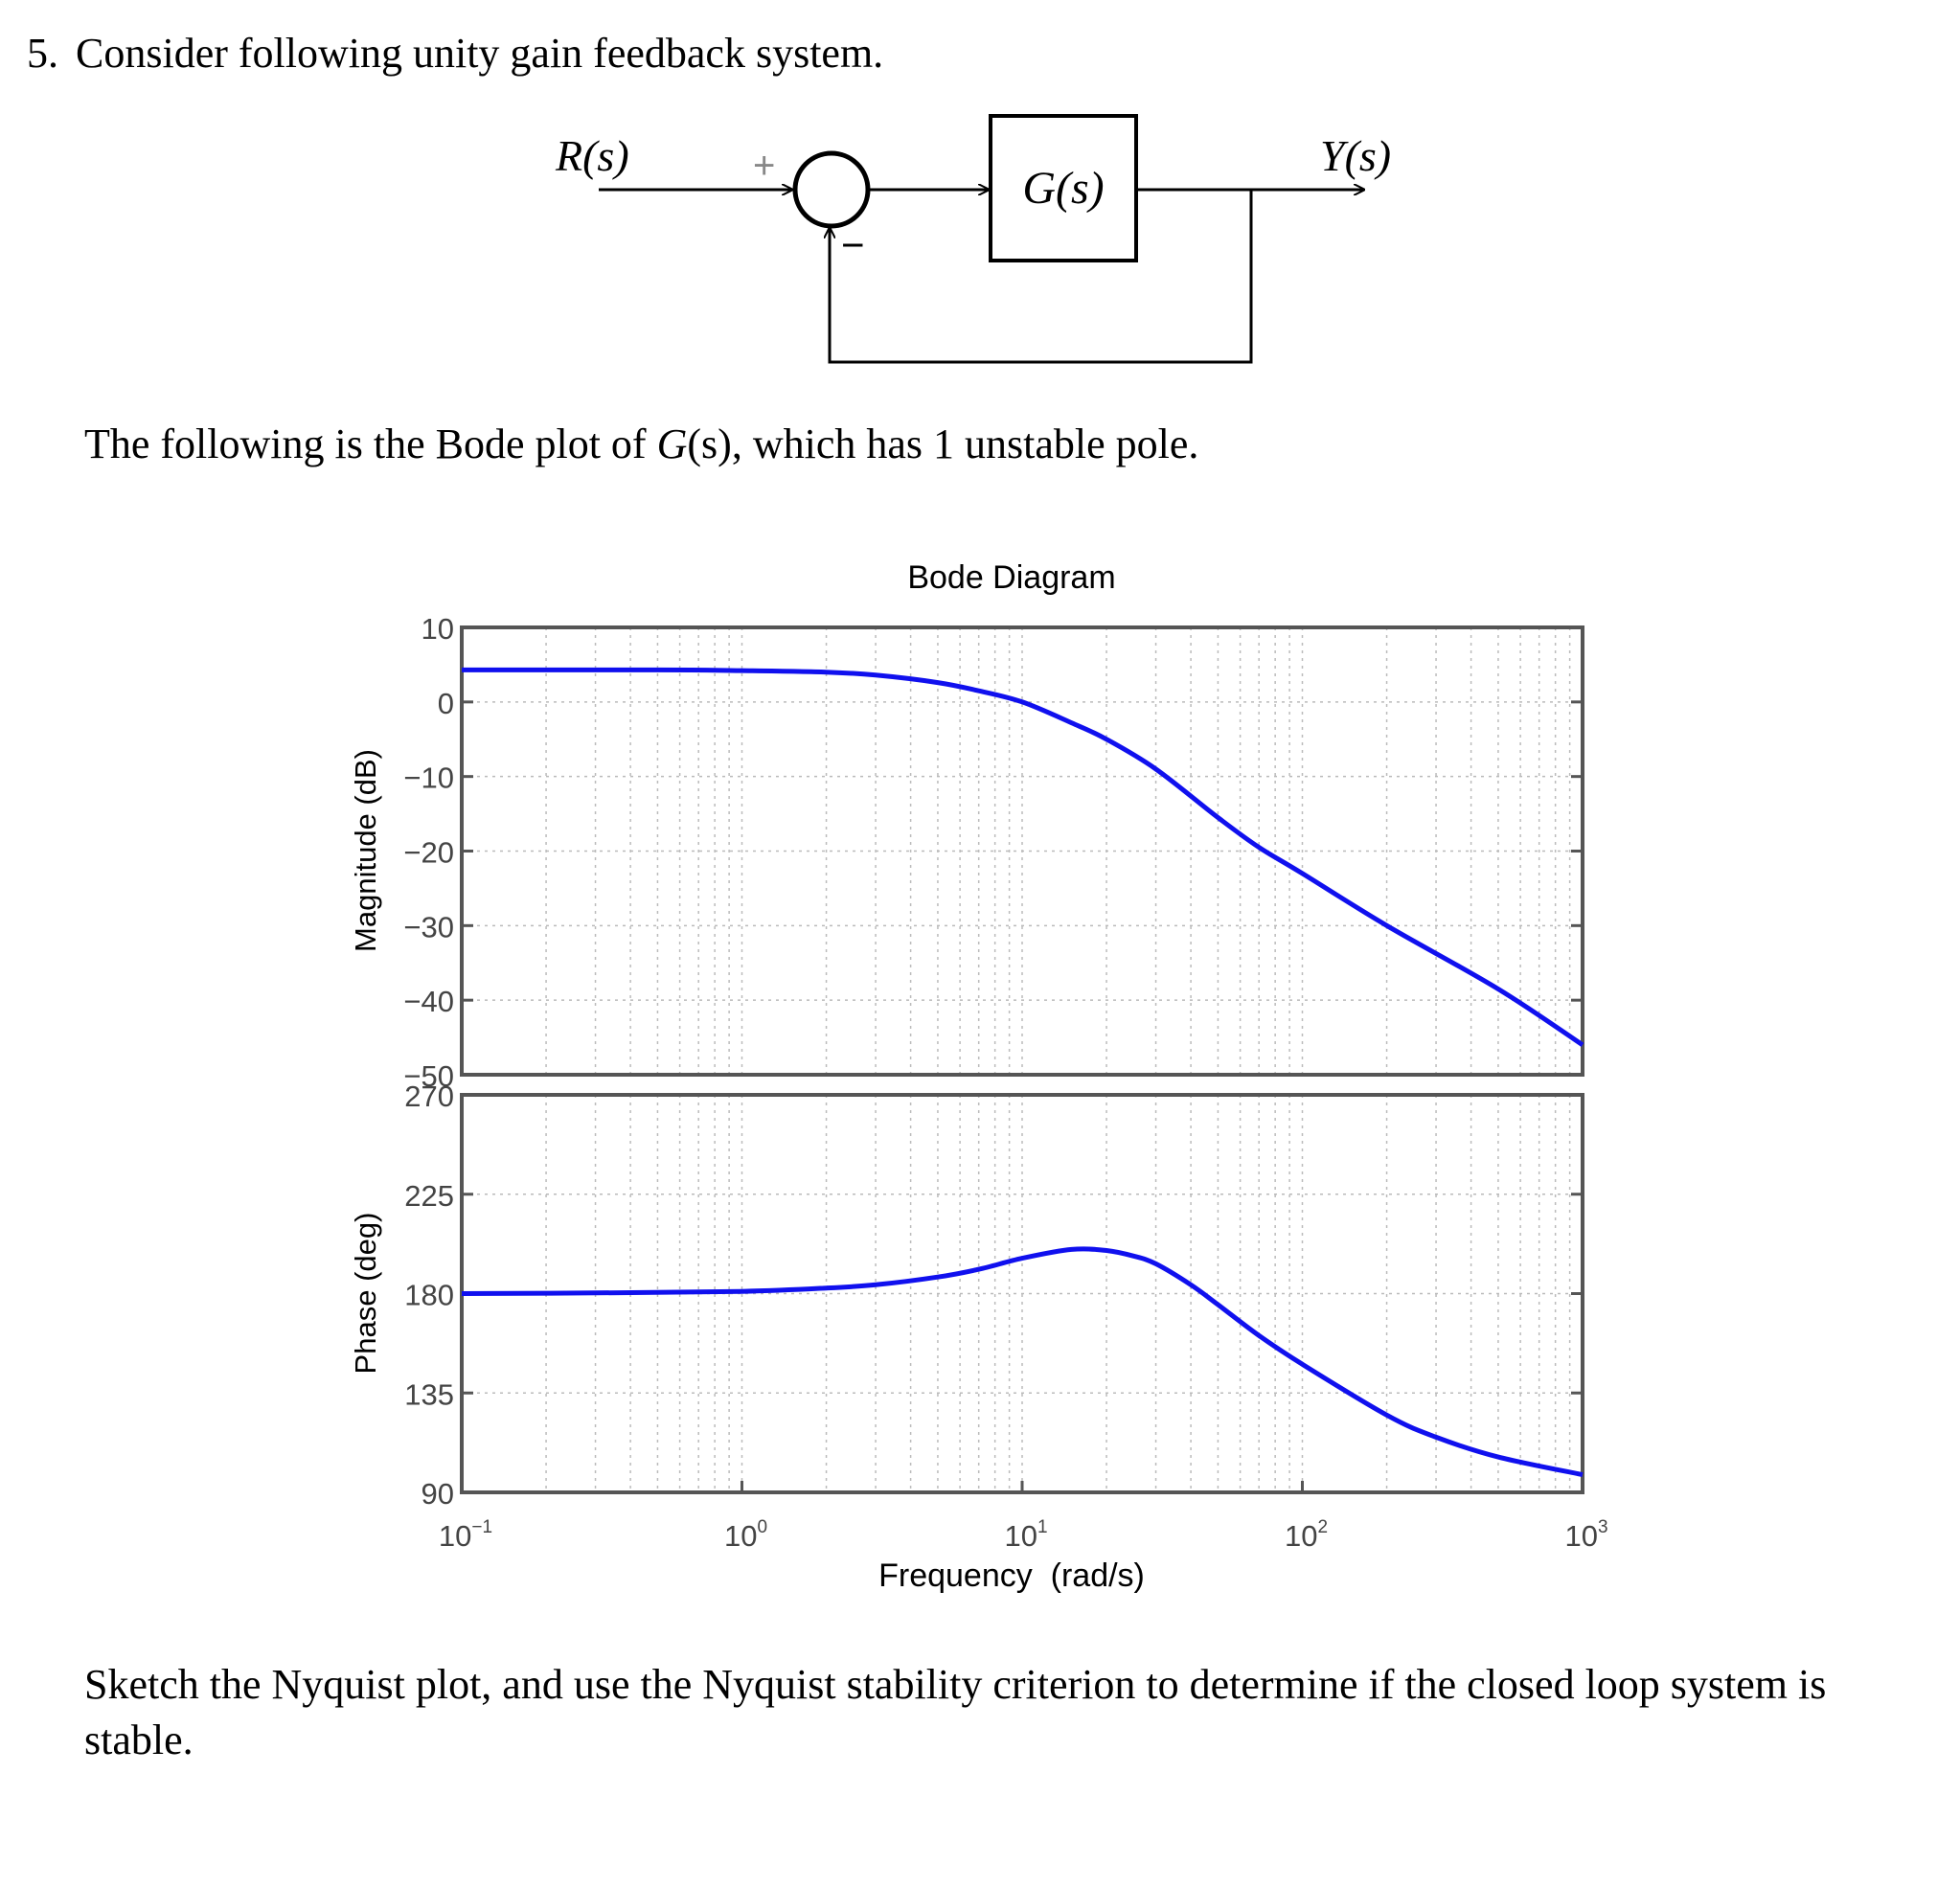 The image size is (1960, 1887). I want to click on frequency-tick-label: 10⁰, so click(745, 1535).